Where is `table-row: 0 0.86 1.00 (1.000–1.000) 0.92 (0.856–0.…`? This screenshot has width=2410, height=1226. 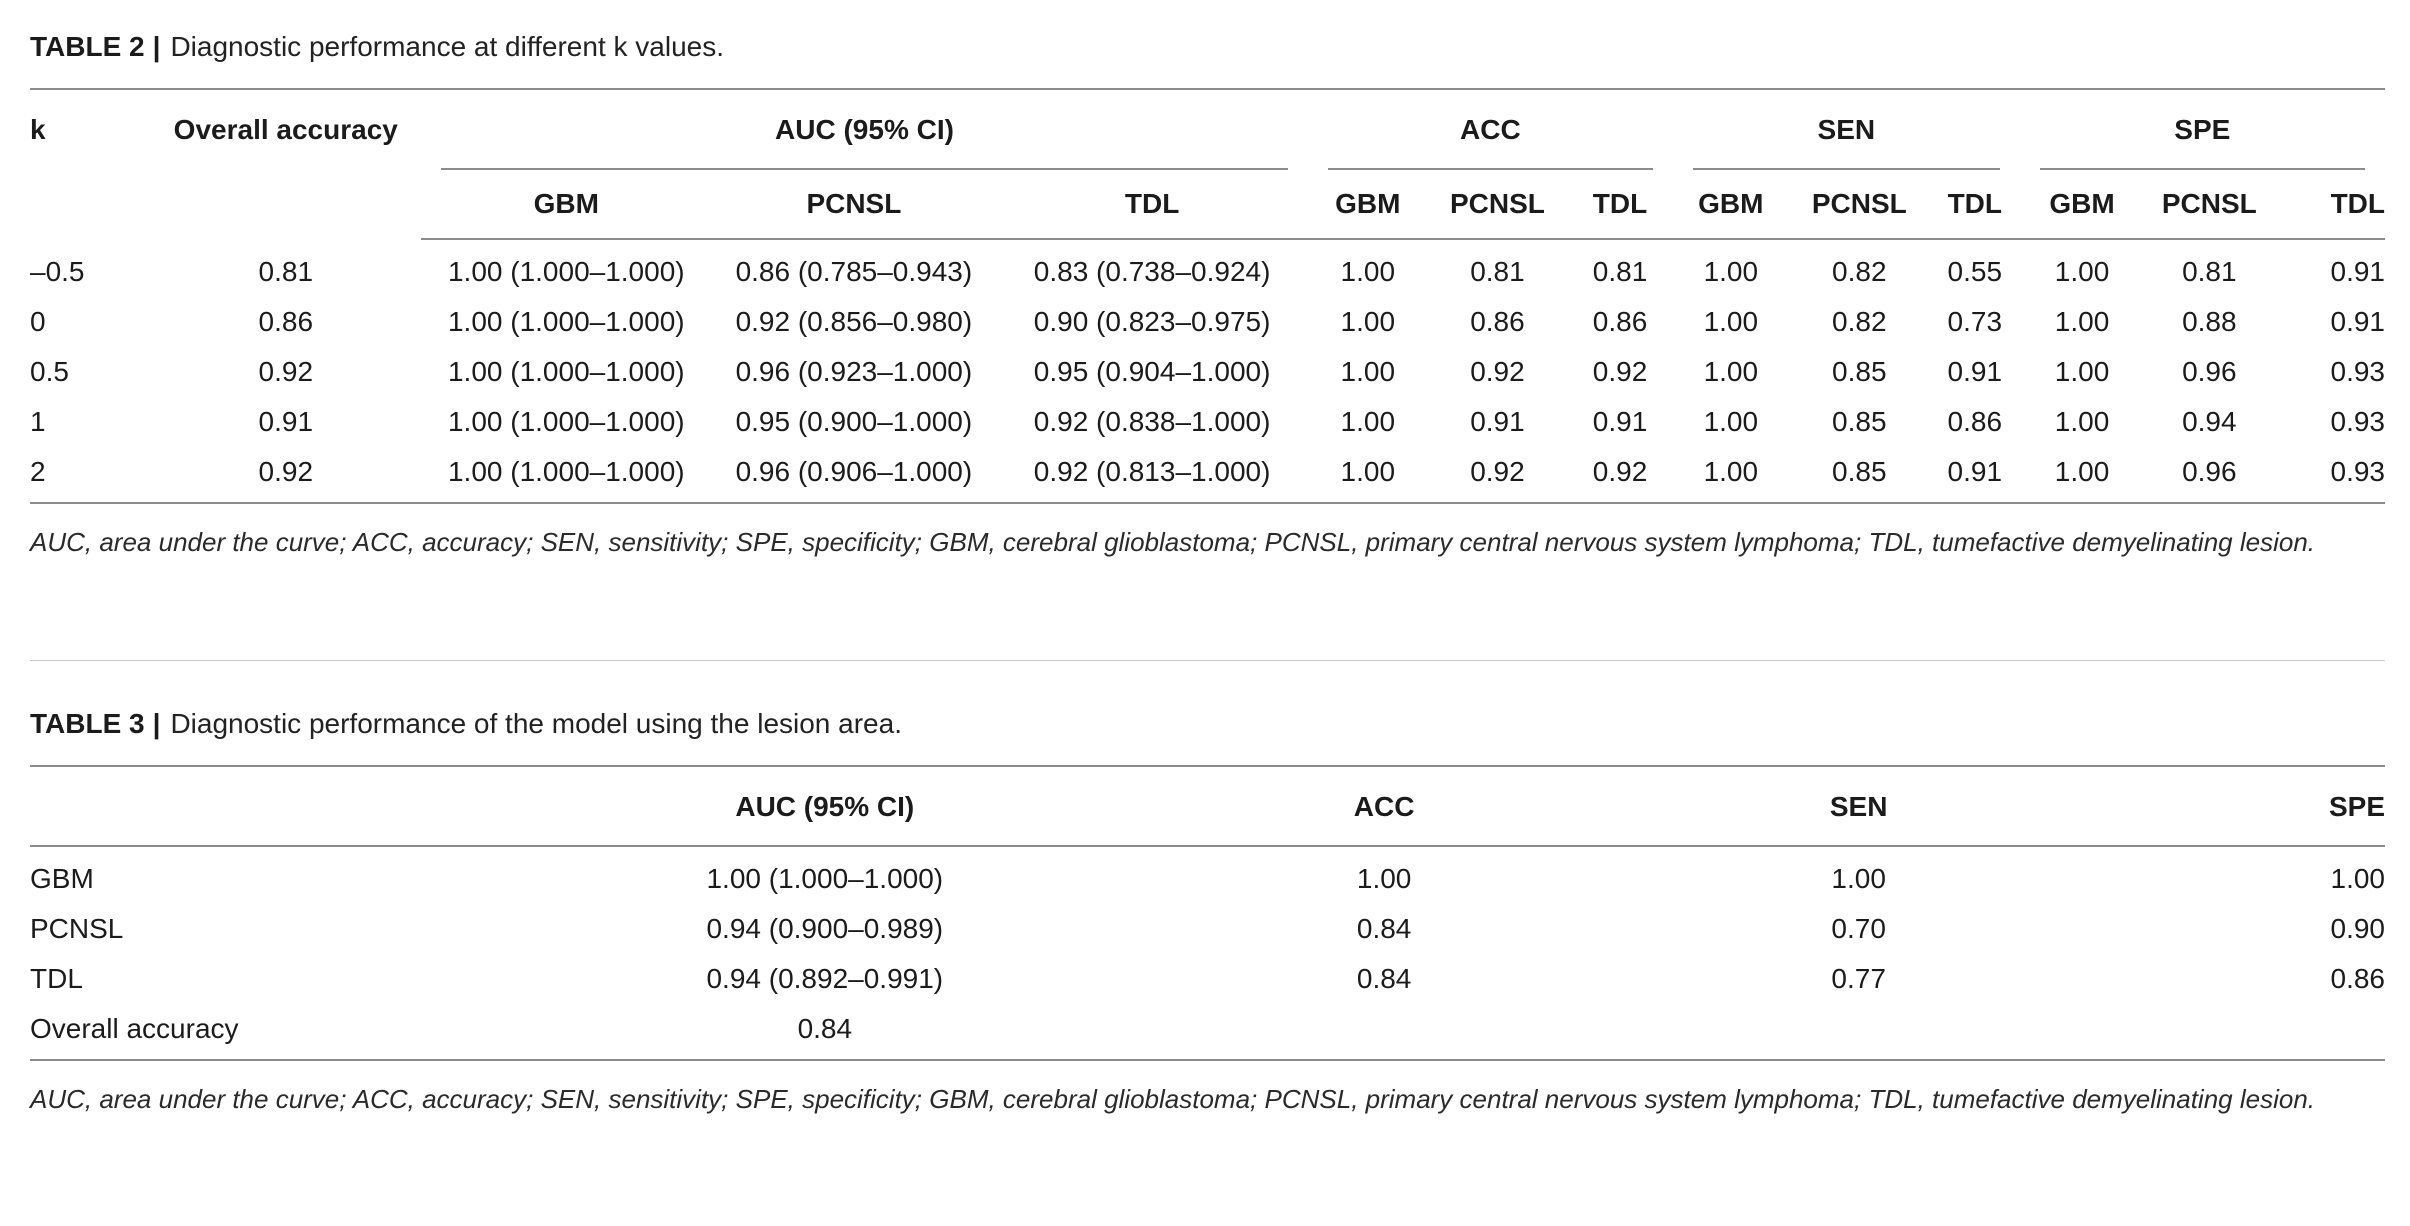
table-row: 0 0.86 1.00 (1.000–1.000) 0.92 (0.856–0.… is located at coordinates (1207, 322).